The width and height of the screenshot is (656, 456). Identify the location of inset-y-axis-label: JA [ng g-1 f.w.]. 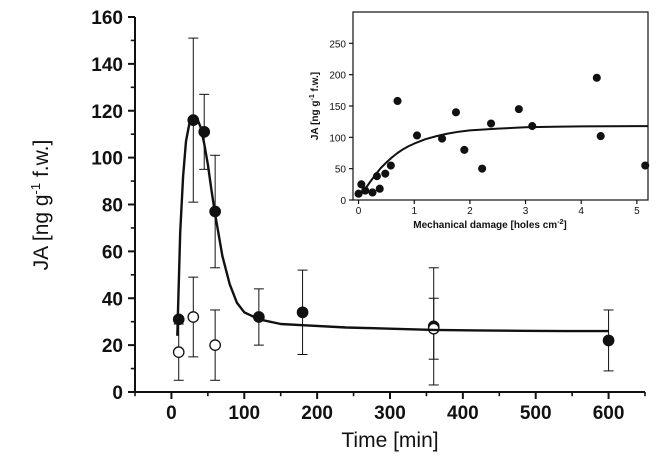
(315, 106).